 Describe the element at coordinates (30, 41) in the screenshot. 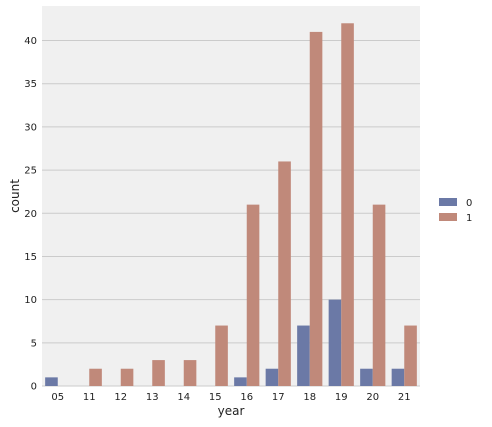

I see `y-tick-label: 40` at that location.